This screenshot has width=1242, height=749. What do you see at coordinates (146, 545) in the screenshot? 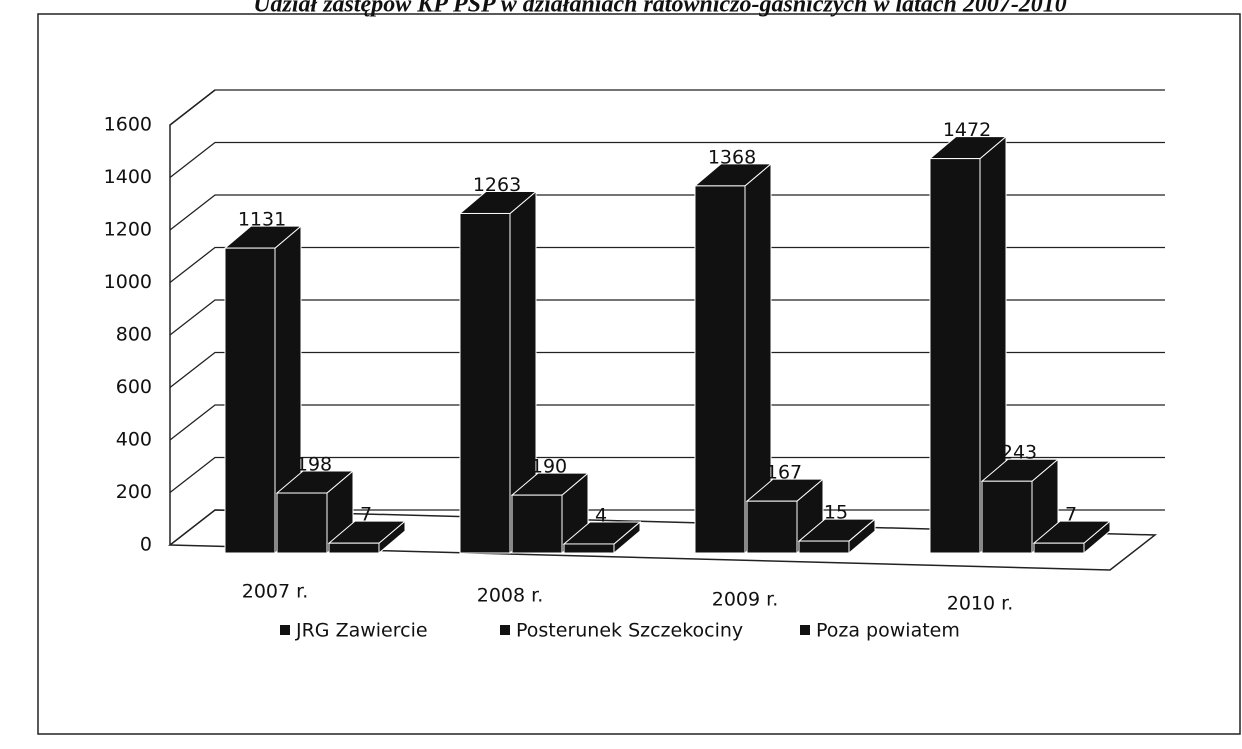
I see `y-tick-label: 0` at bounding box center [146, 545].